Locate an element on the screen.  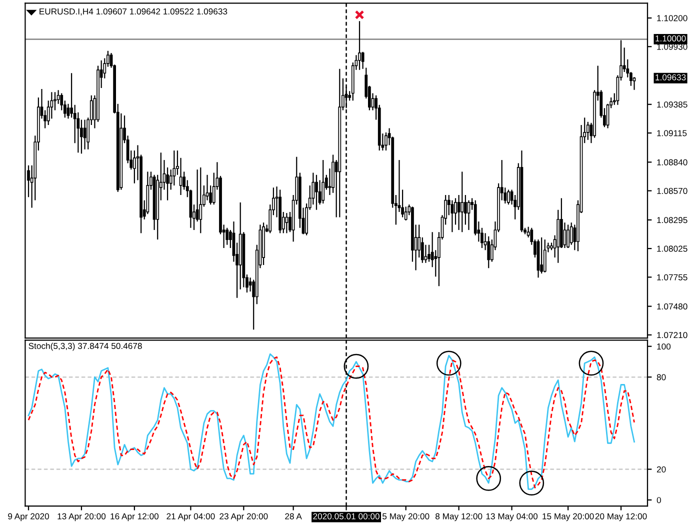
y-tick-label: 1.09115 is located at coordinates (672, 133).